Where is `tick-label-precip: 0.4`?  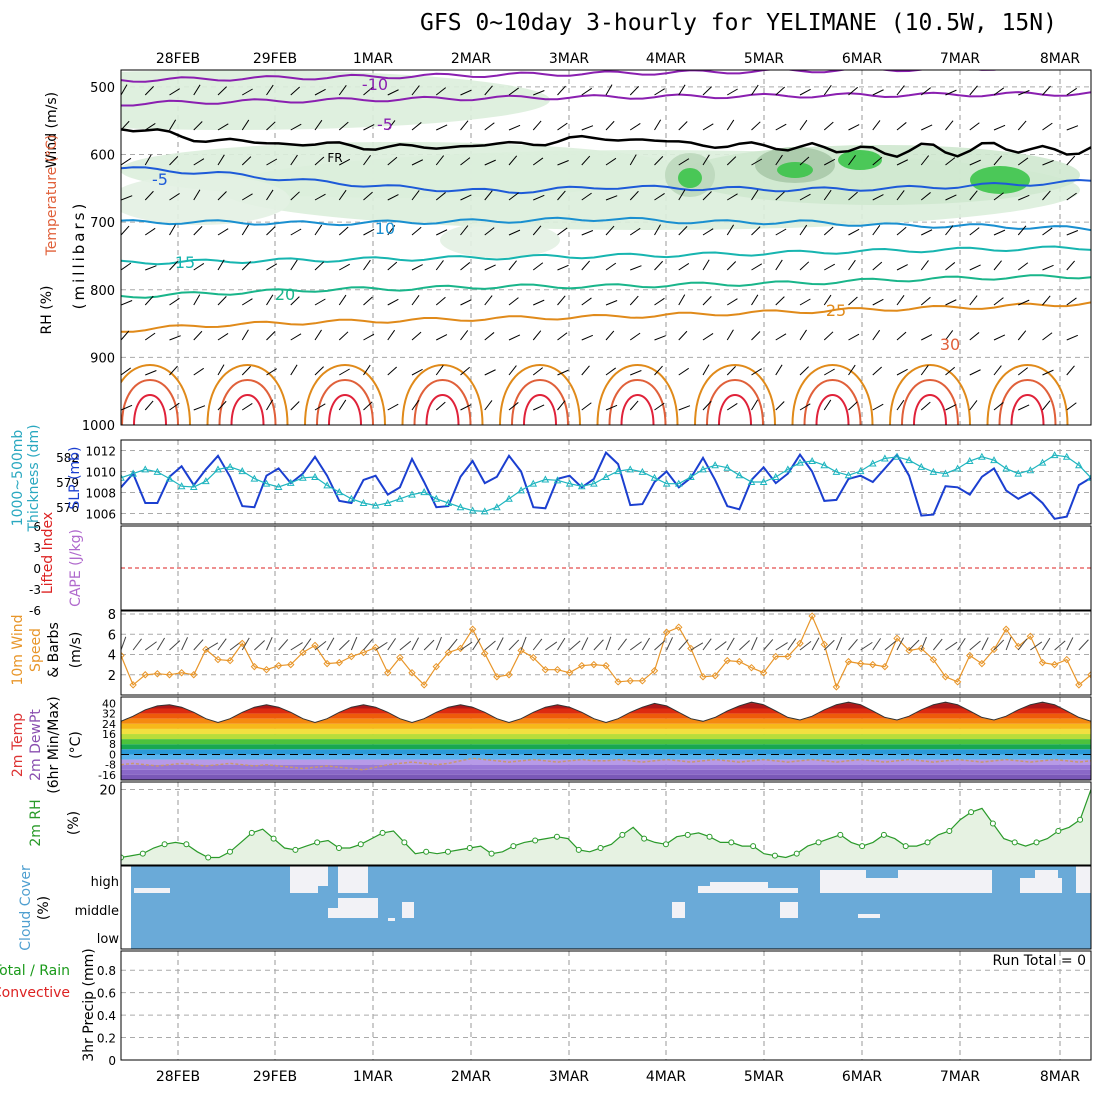
tick-label-precip: 0.4 is located at coordinates (106, 1016).